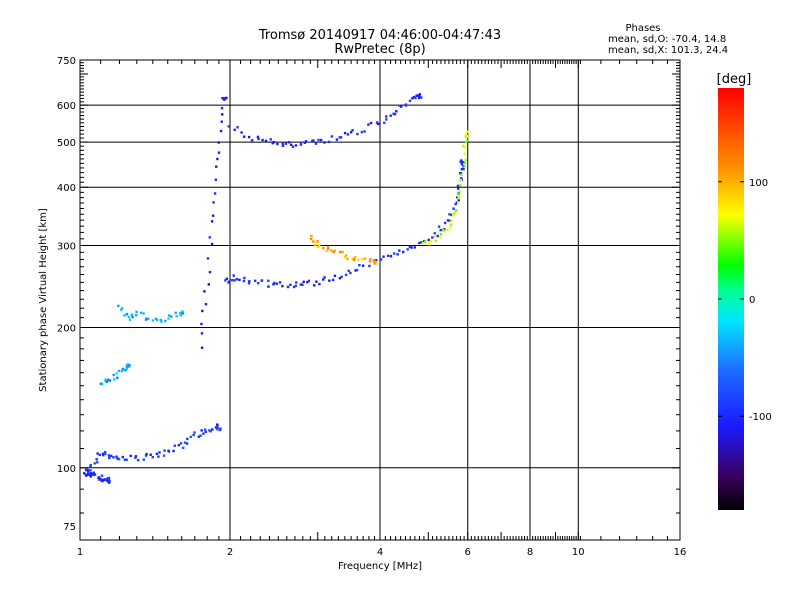  Describe the element at coordinates (230, 552) in the screenshot. I see `x-tick-label: 2` at that location.